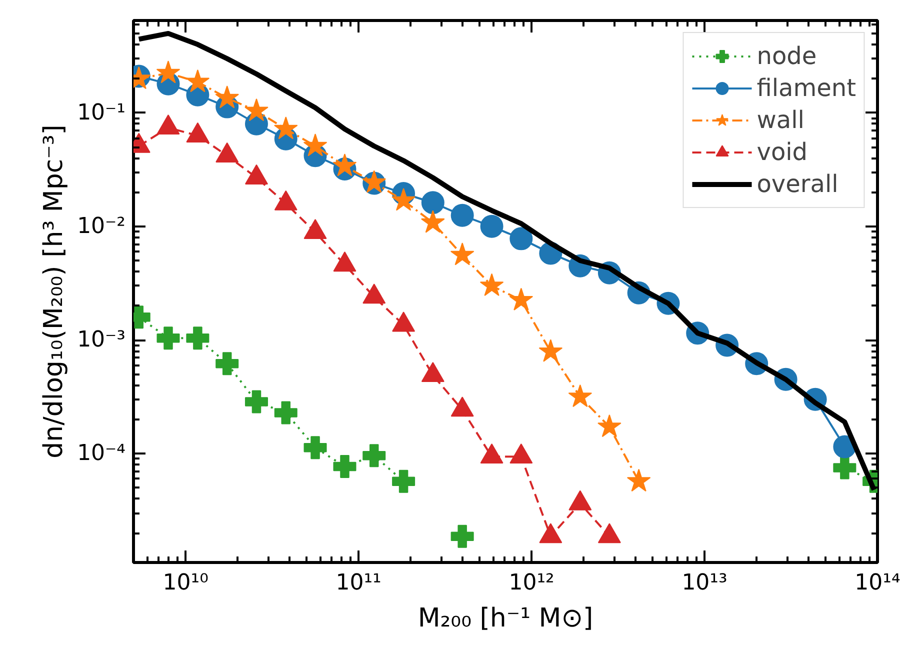 This screenshot has height=651, width=914. What do you see at coordinates (877, 583) in the screenshot?
I see `x-tick-label: 10¹⁴` at bounding box center [877, 583].